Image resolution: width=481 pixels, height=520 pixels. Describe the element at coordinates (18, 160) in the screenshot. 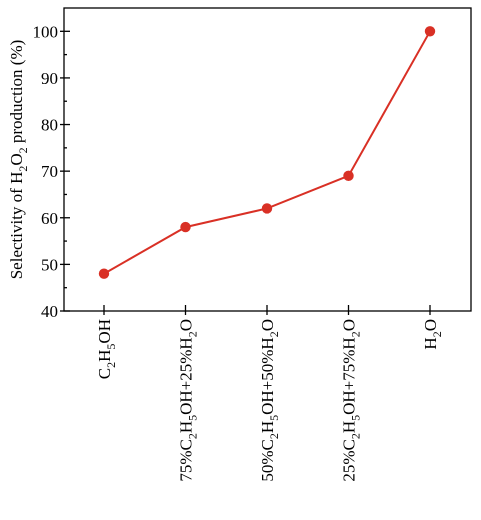

I see `y-axis-label: Selectivity of H2O2 production (%)` at that location.